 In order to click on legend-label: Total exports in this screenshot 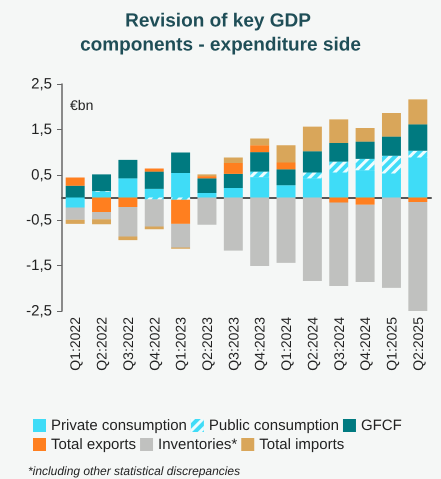, I will do `click(93, 444)`.